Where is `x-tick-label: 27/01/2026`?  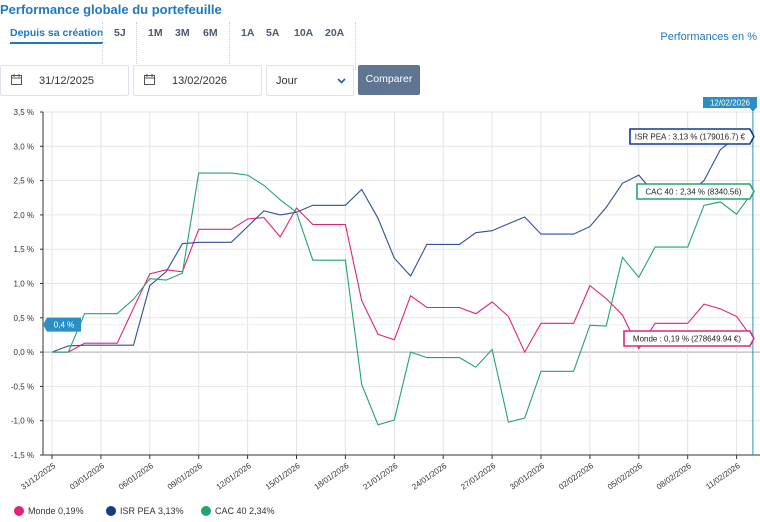 x-tick-label: 27/01/2026 is located at coordinates (478, 476).